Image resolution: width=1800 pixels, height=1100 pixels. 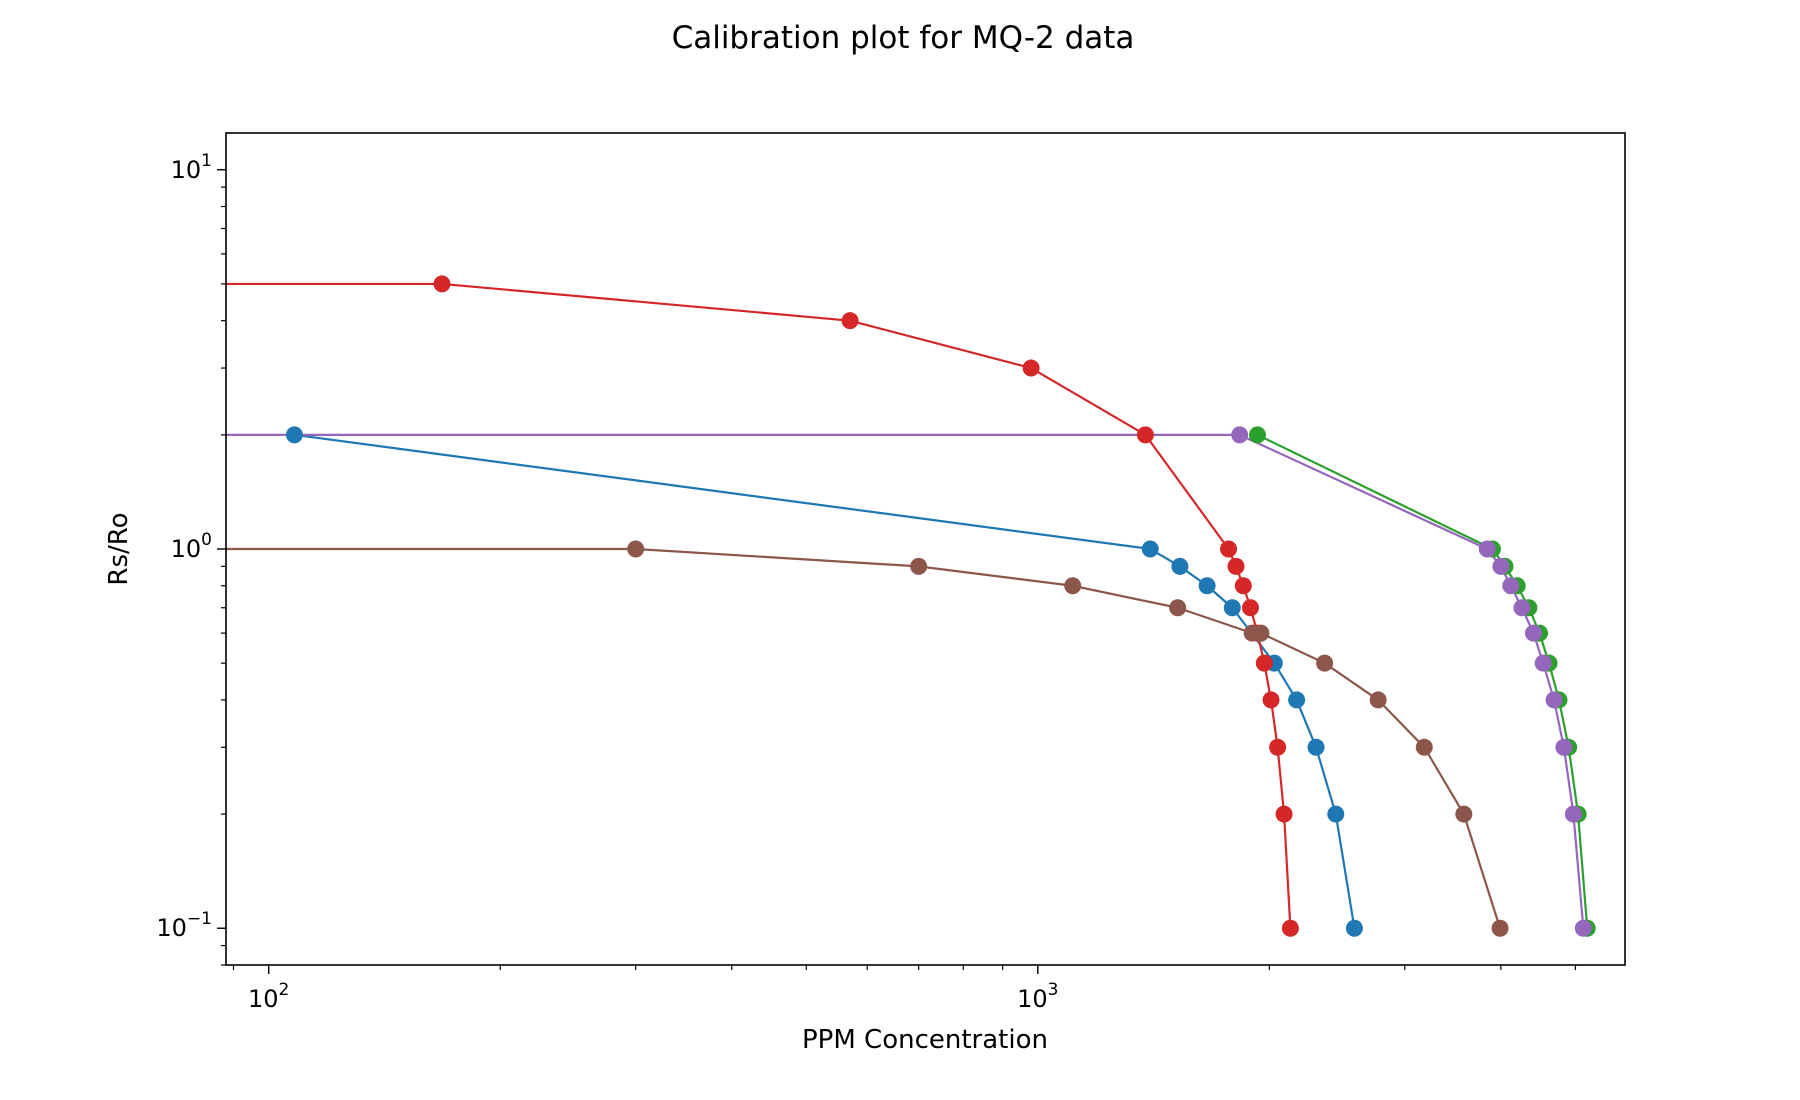 What do you see at coordinates (184, 925) in the screenshot?
I see `y-tick-label: 10⁻¹` at bounding box center [184, 925].